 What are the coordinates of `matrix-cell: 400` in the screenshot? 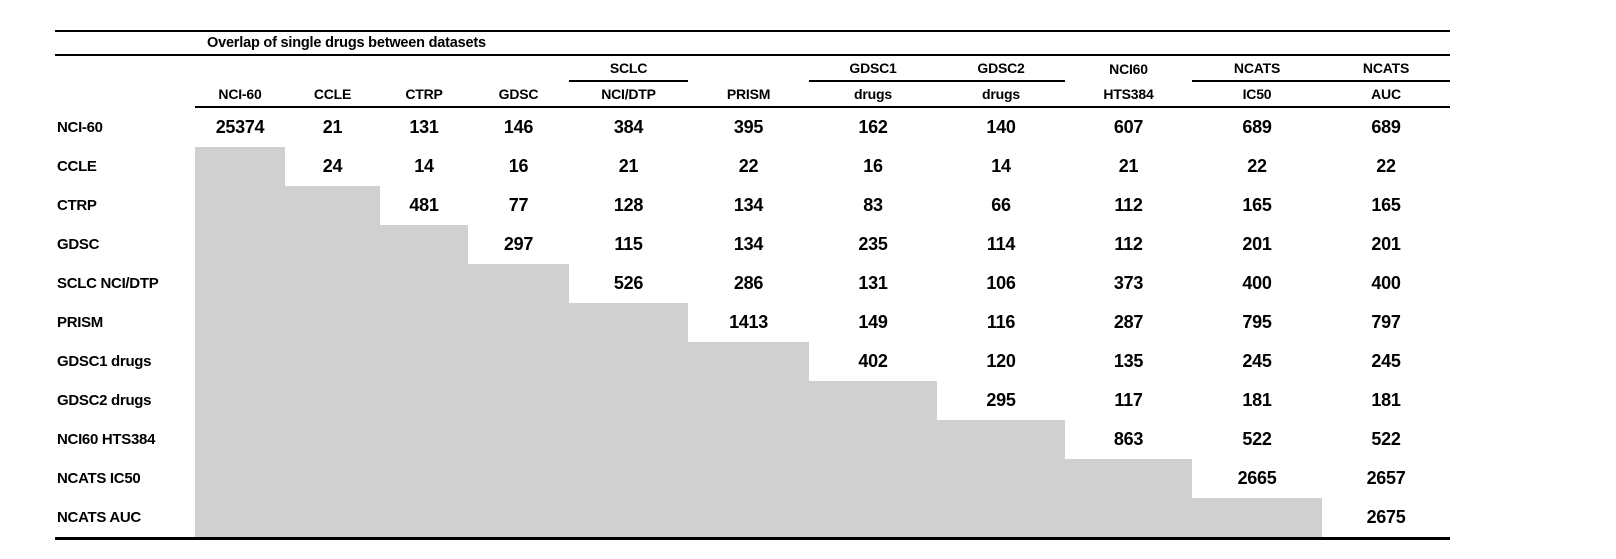 It's located at (1386, 283).